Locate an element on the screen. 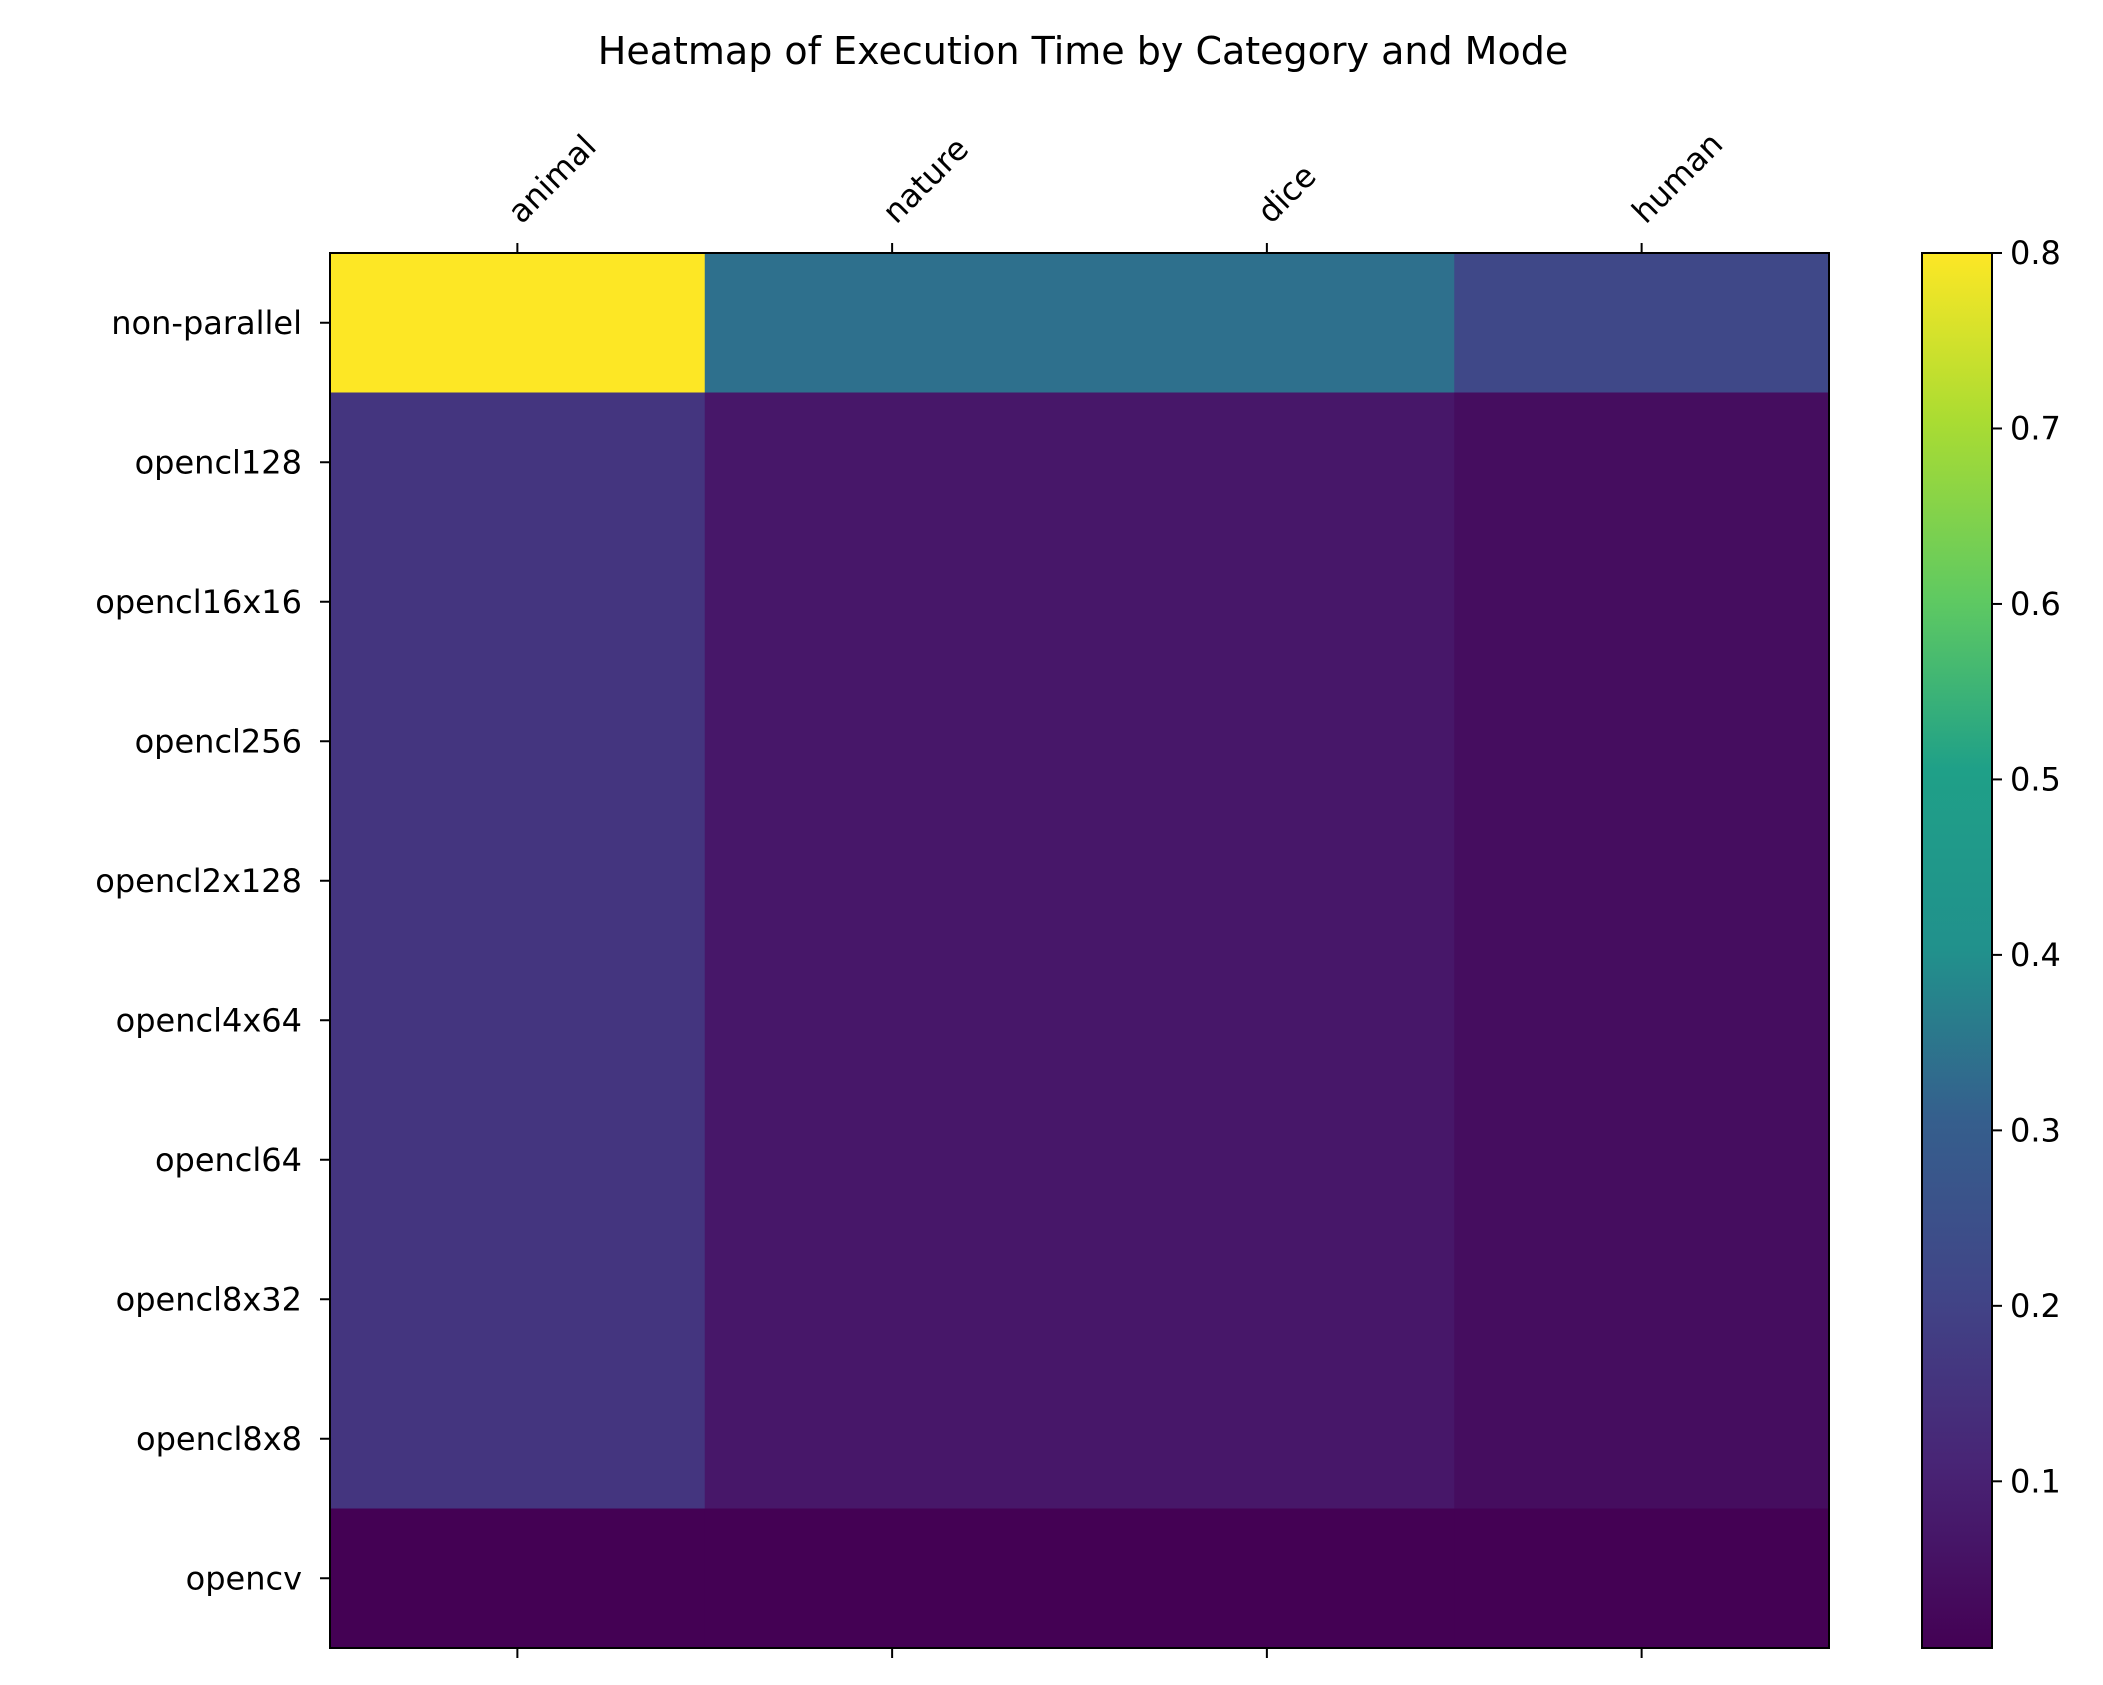 The image size is (2103, 1685). y-tick-label: opencl2x128 is located at coordinates (198, 881).